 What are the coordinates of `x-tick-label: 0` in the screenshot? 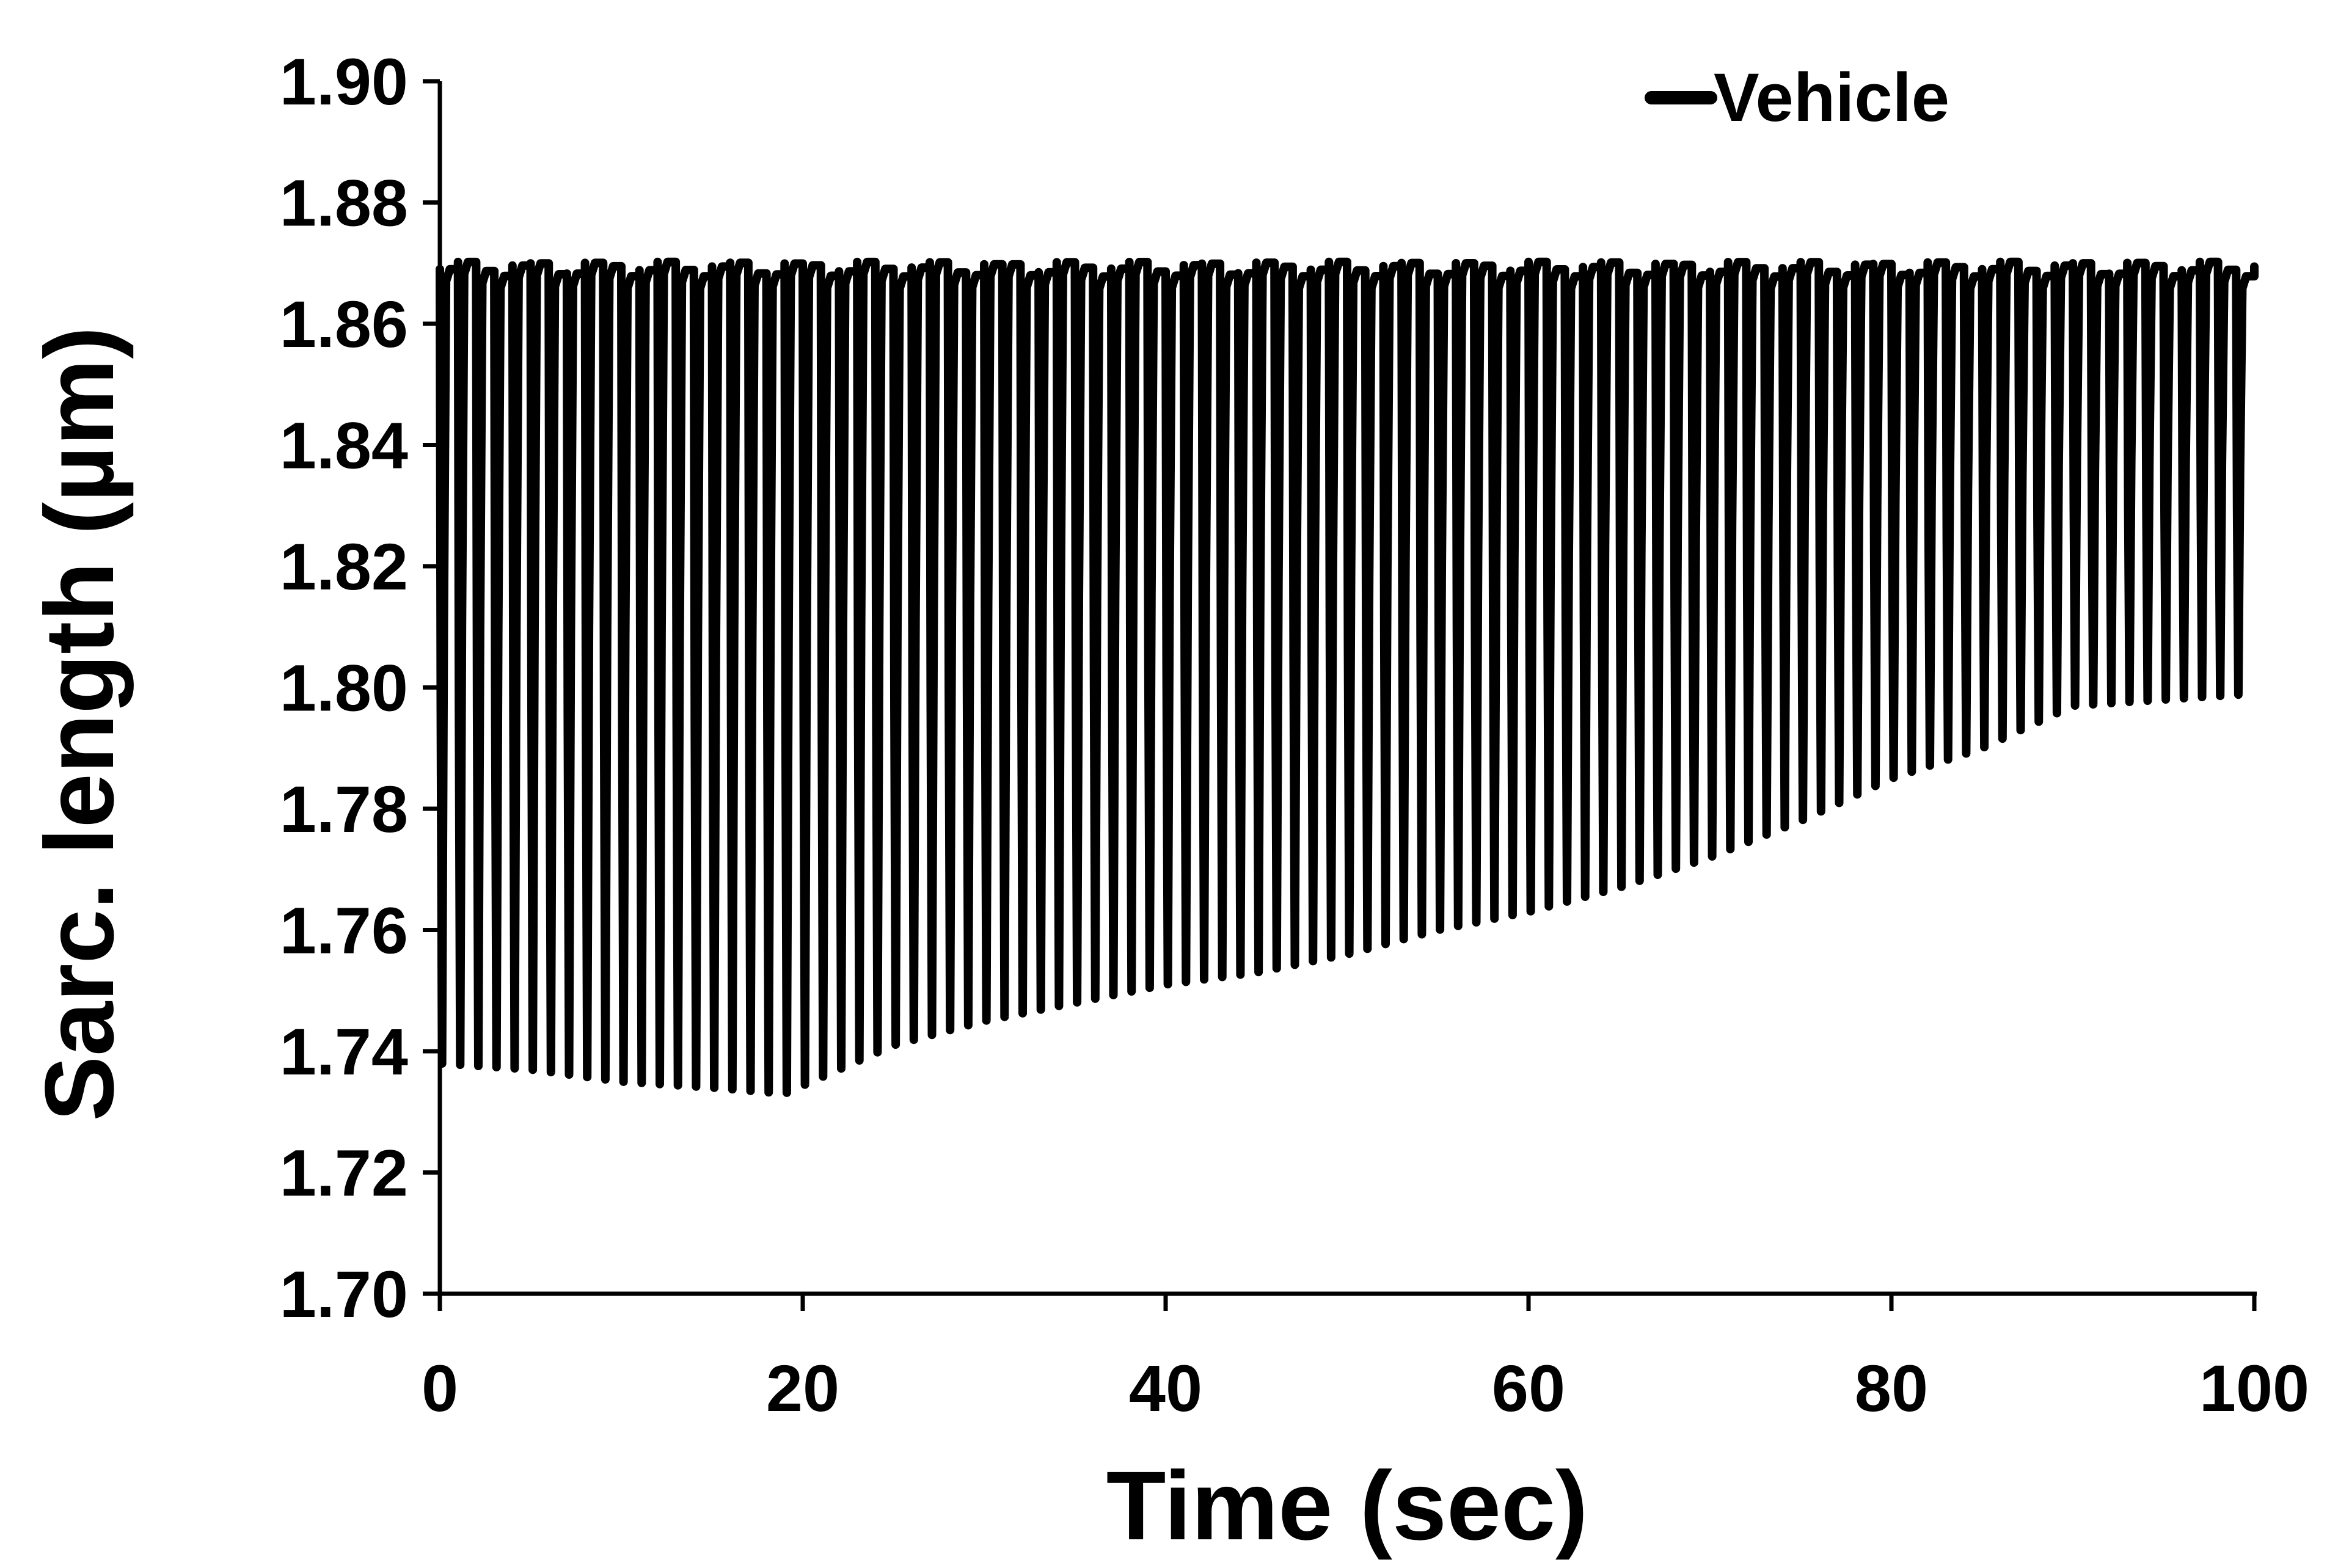 It's located at (440, 1388).